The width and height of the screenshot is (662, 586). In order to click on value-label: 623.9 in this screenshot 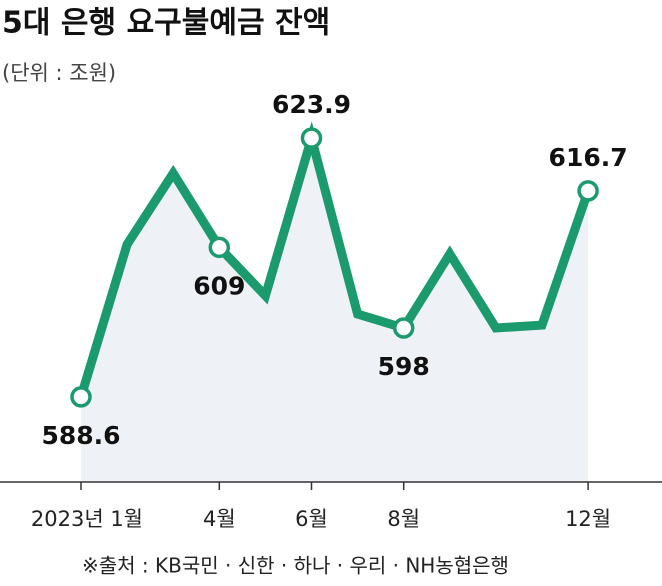, I will do `click(311, 104)`.